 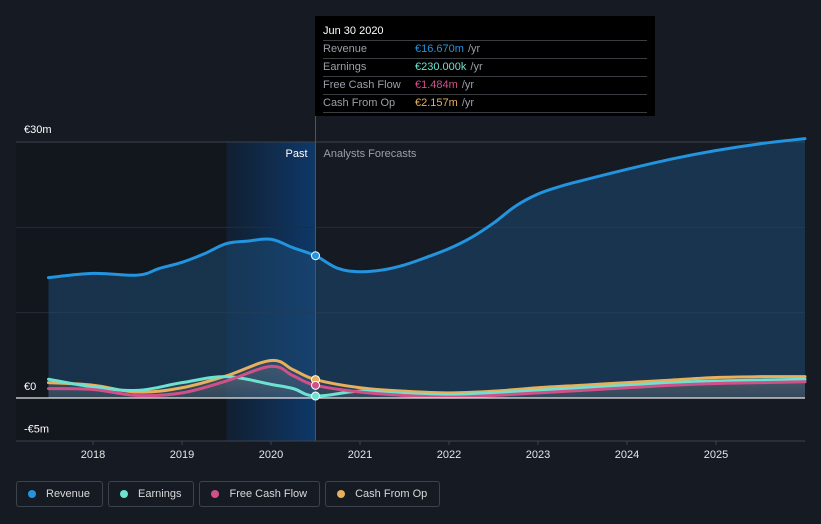 I want to click on legend-label: Revenue, so click(x=68, y=494).